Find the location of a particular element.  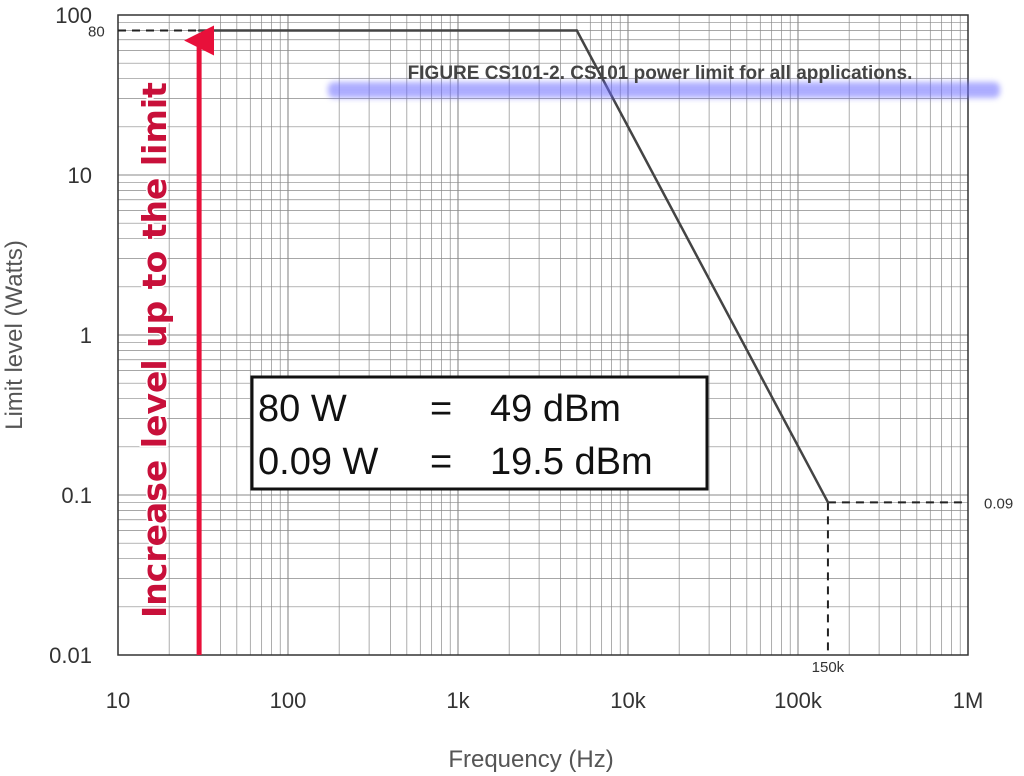

x-tick-label: 1k is located at coordinates (458, 700).